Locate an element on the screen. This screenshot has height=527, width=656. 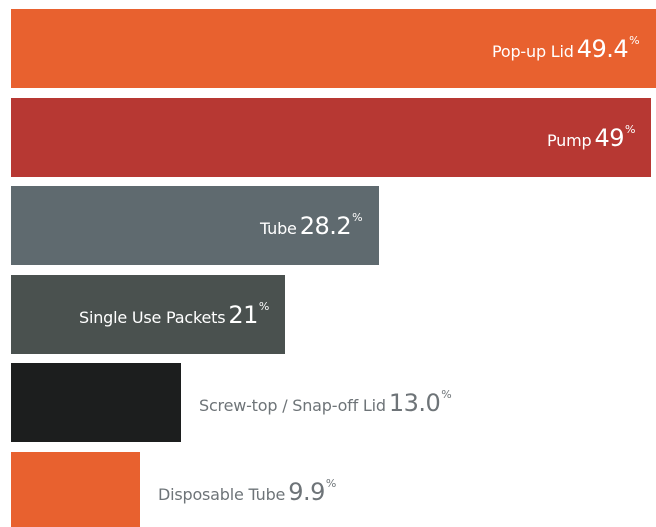
bar-label-3: Single Use Packets 21% is located at coordinates (174, 314).